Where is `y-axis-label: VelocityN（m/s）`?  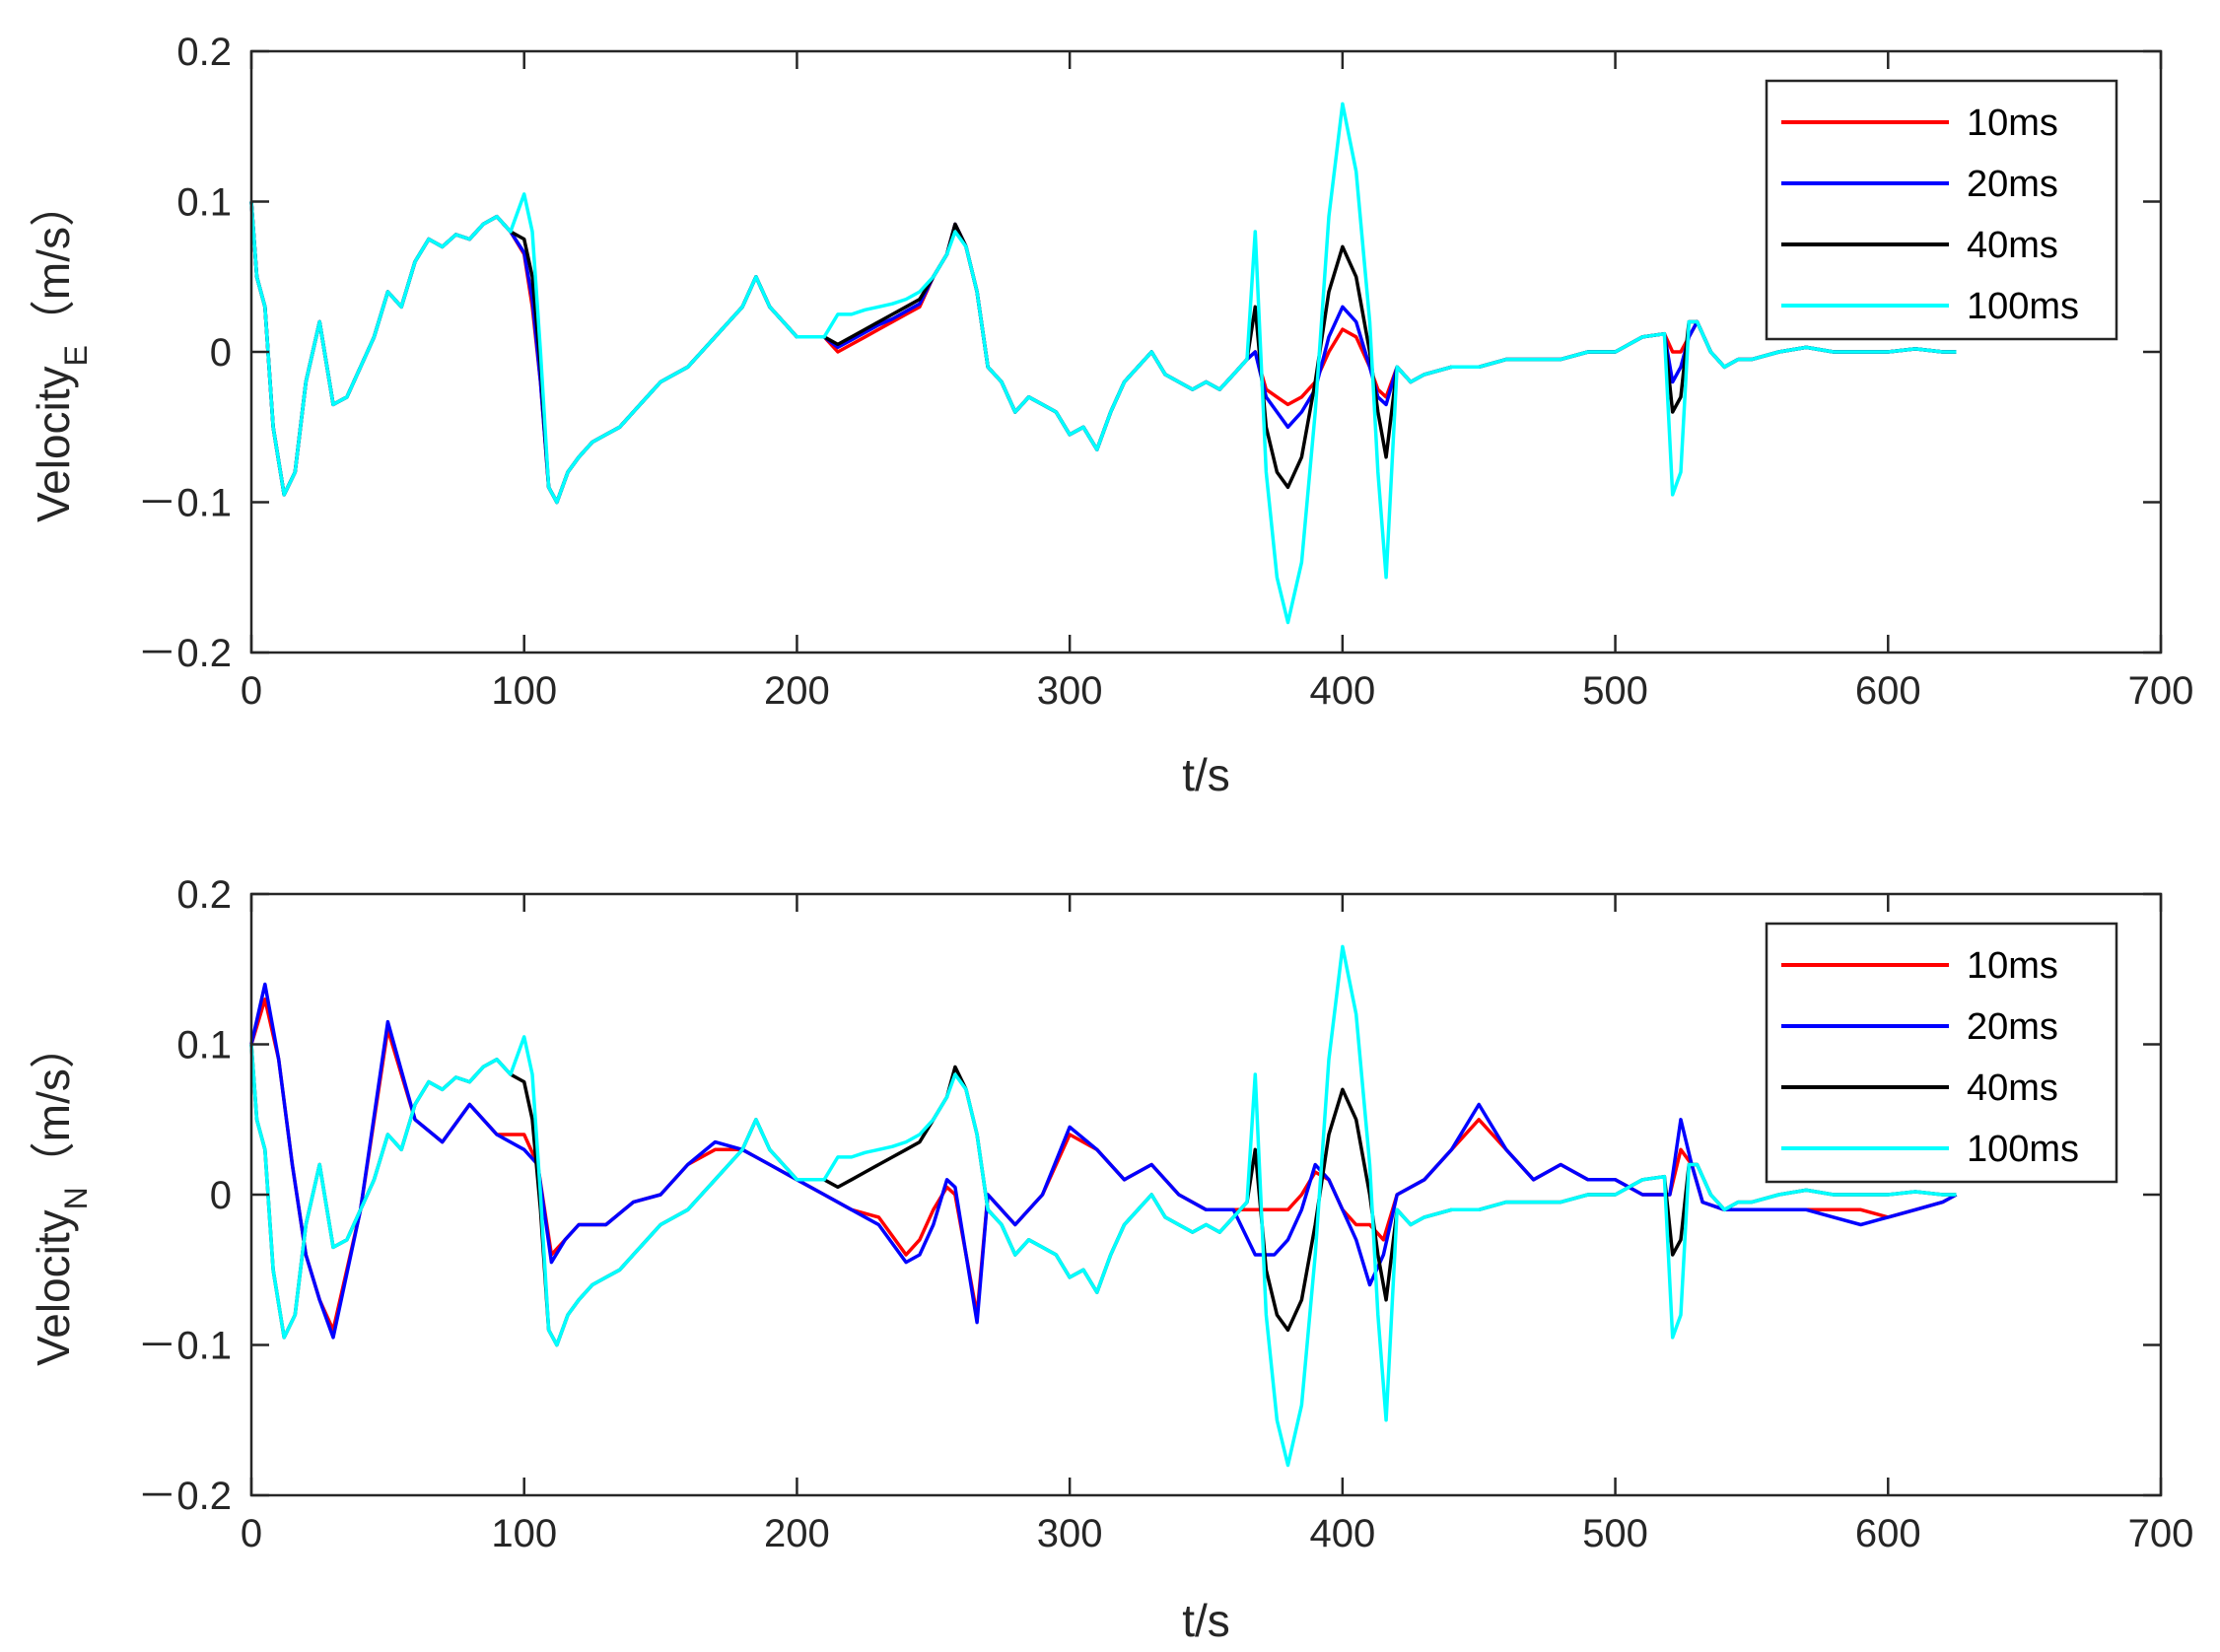 y-axis-label: VelocityN（m/s） is located at coordinates (61, 1194).